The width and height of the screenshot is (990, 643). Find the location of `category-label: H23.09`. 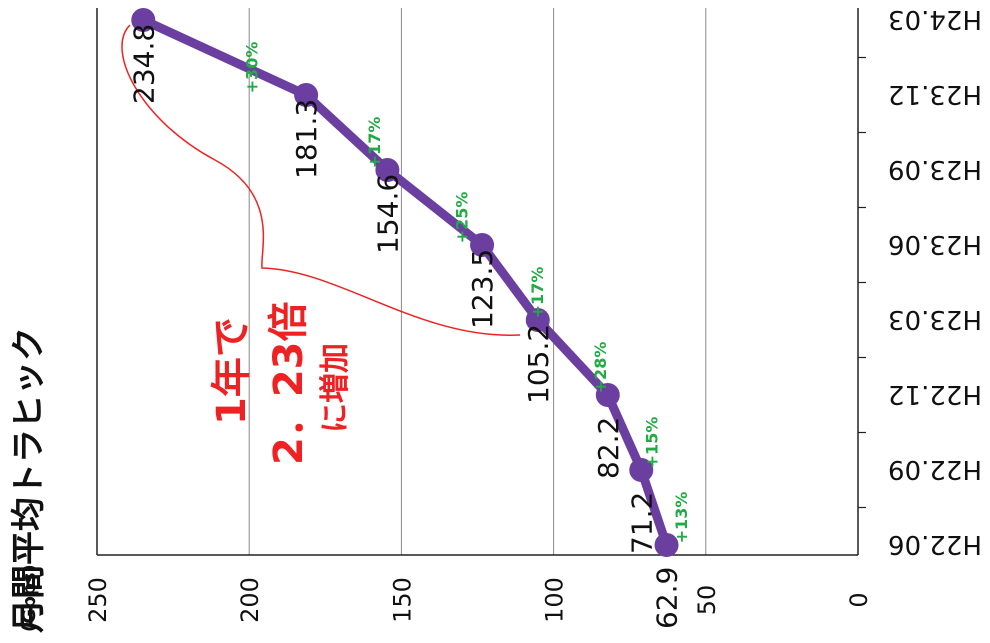

category-label: H23.09 is located at coordinates (935, 169).